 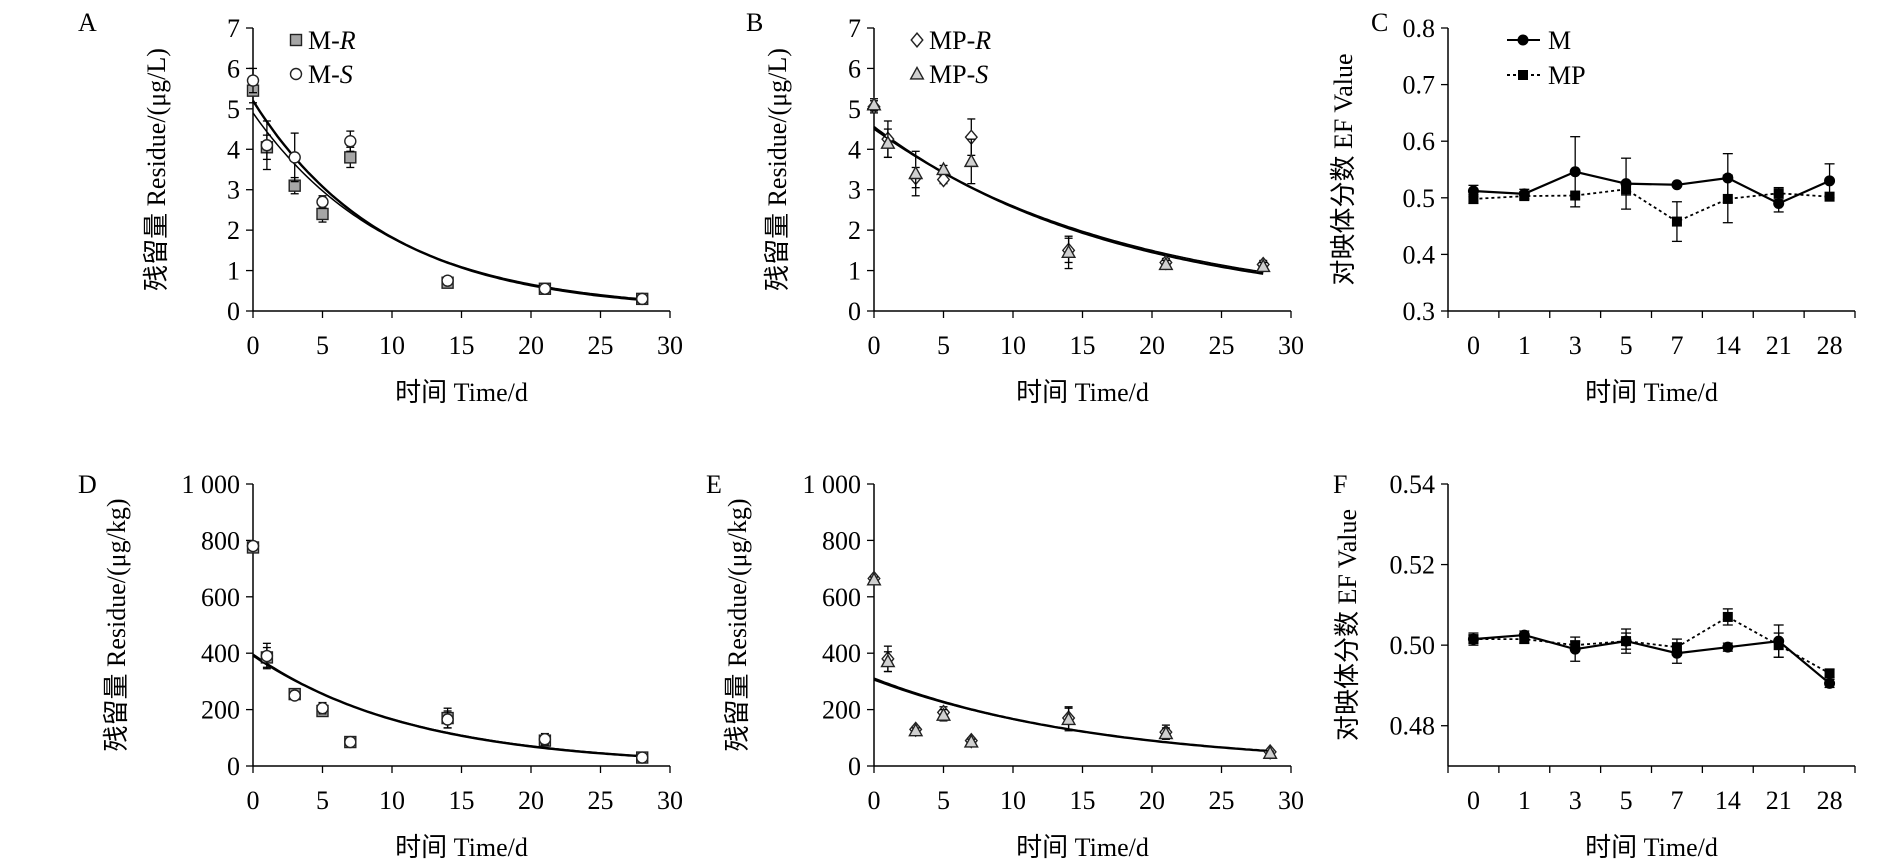 What do you see at coordinates (220, 540) in the screenshot?
I see `y-tick-label: 800` at bounding box center [220, 540].